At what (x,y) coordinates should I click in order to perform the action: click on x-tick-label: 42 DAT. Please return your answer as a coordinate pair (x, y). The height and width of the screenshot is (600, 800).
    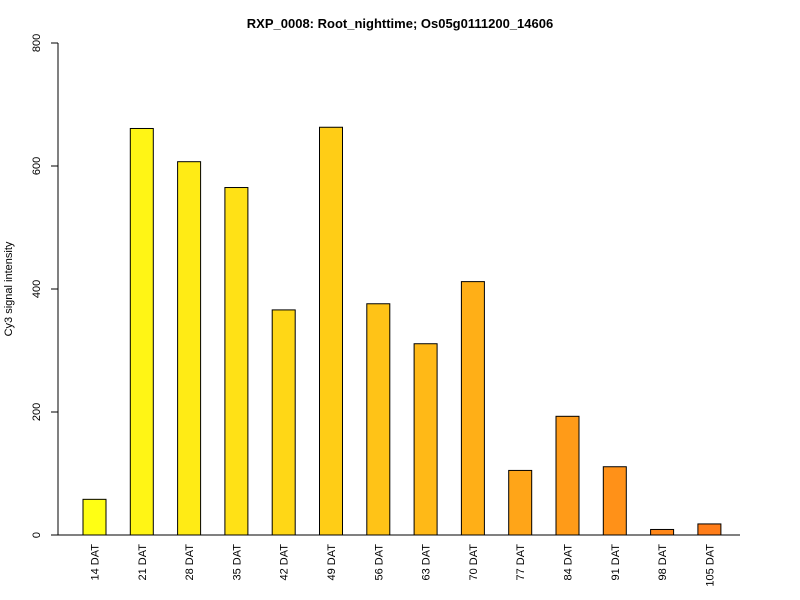
    Looking at the image, I should click on (285, 562).